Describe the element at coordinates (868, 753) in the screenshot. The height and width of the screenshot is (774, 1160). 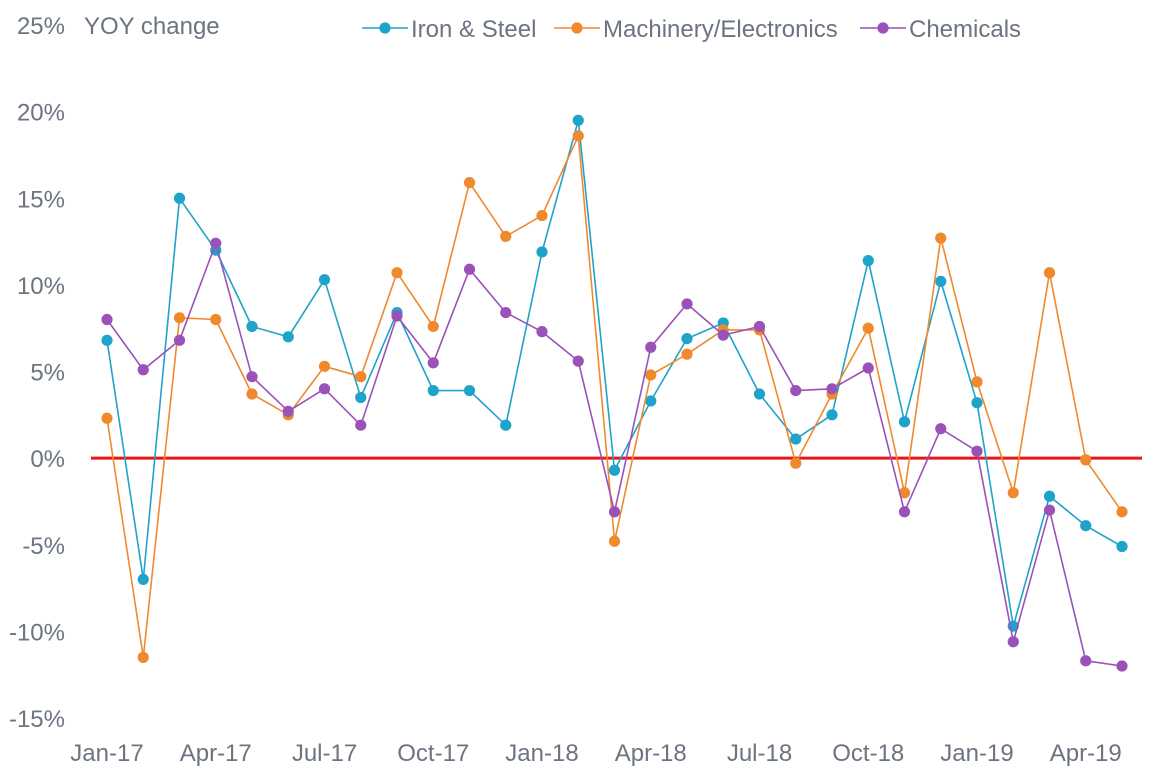
I see `x-tick-label: Oct-18` at that location.